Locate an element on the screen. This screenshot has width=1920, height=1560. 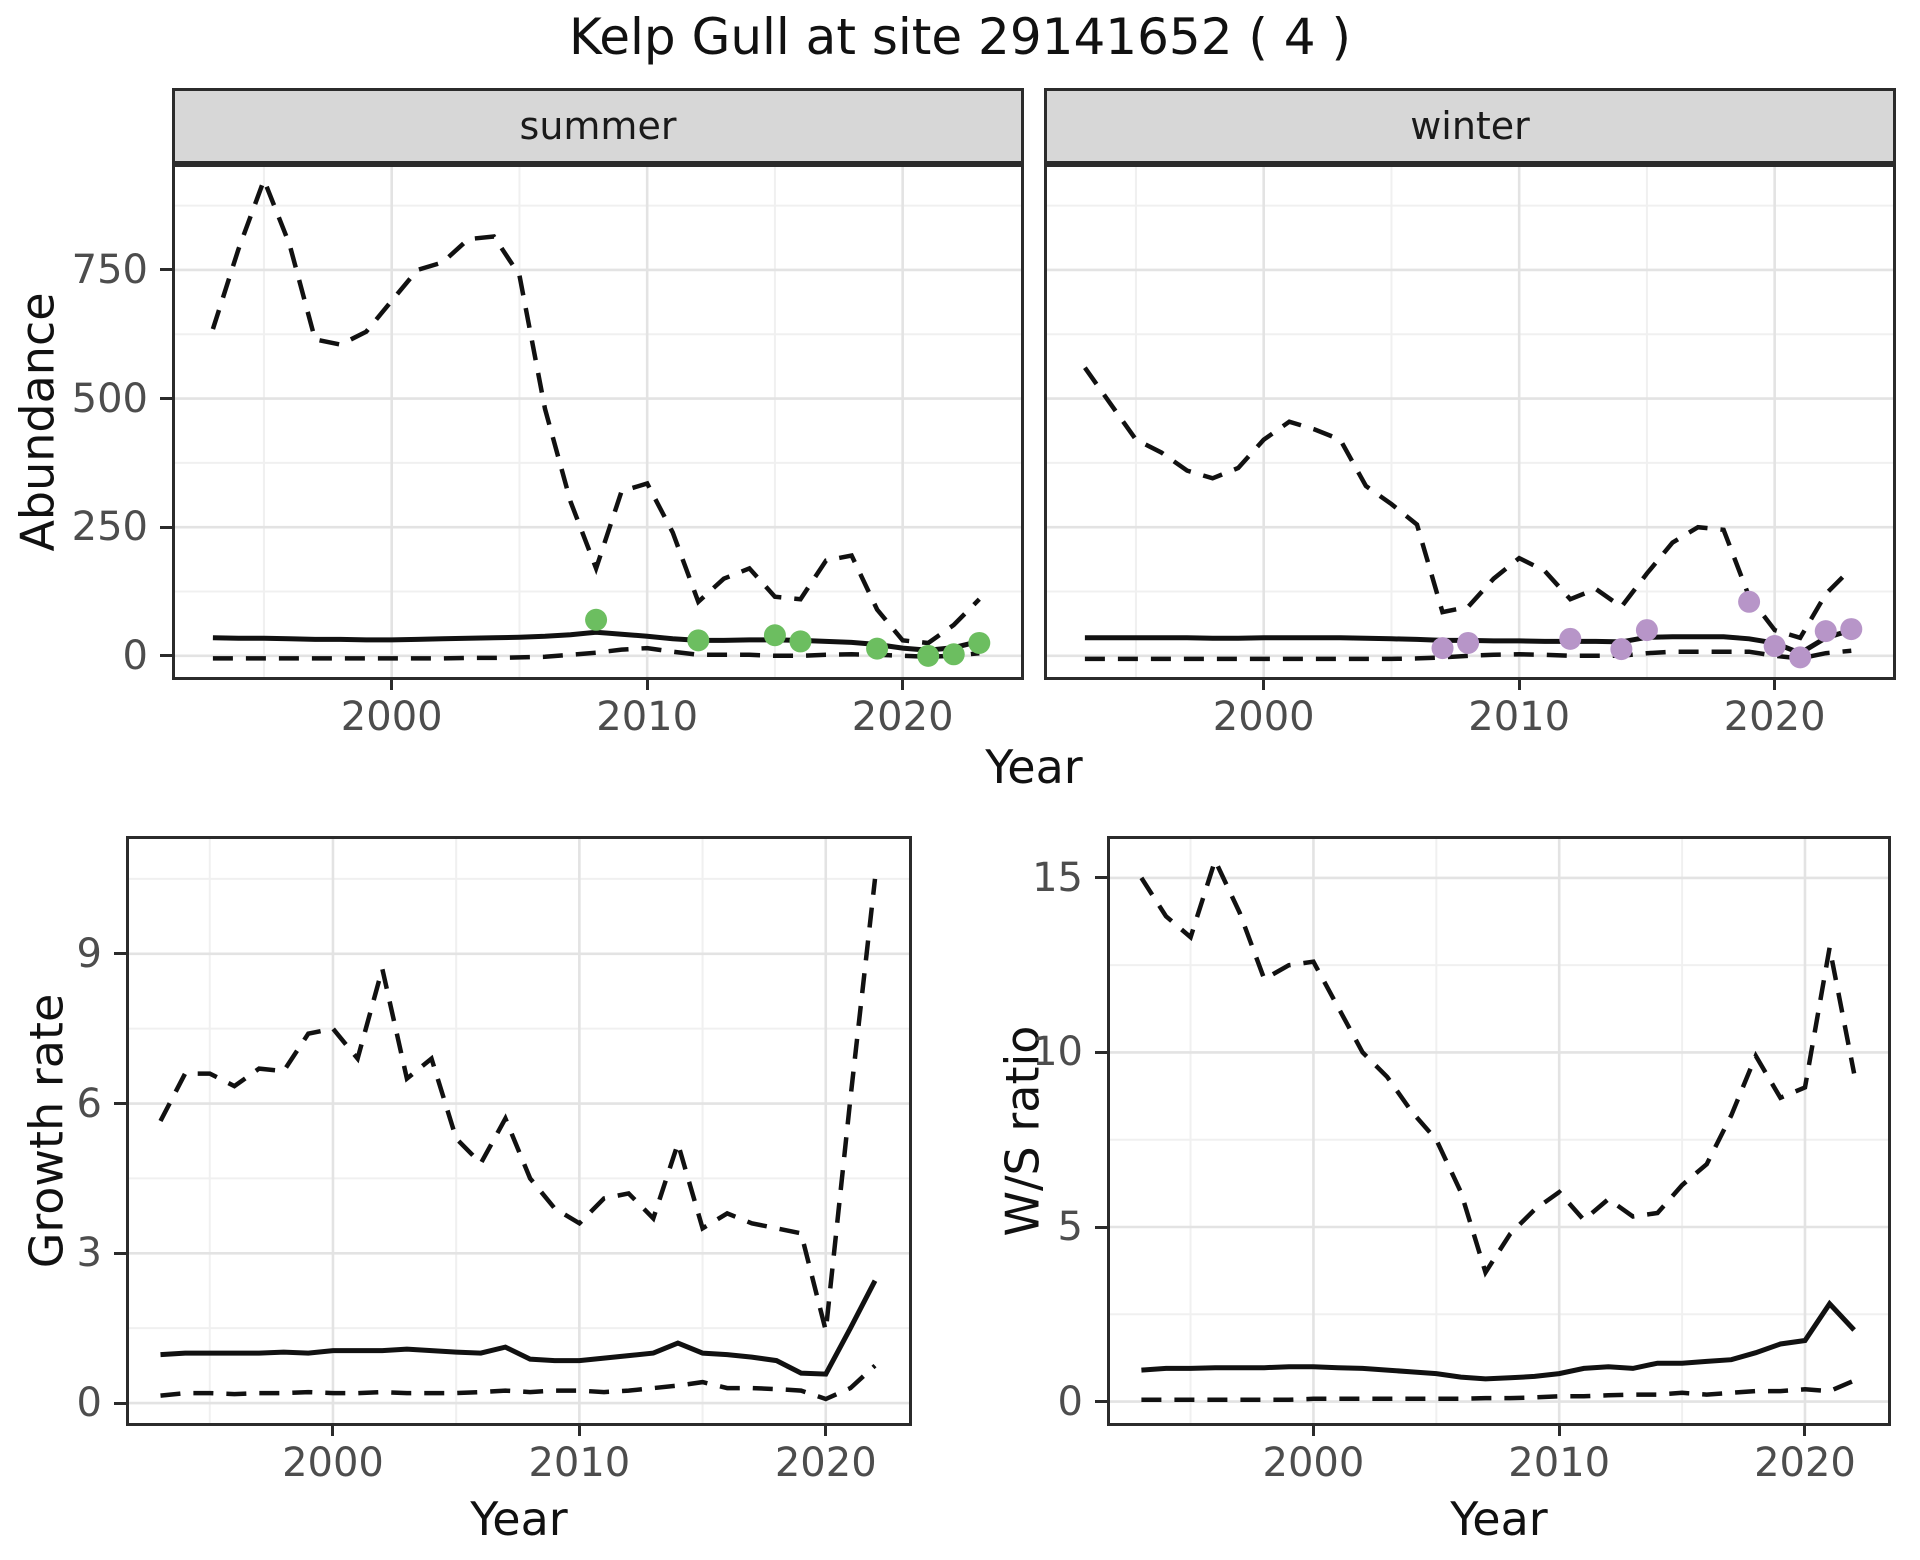
growth-rate-y-axis-title: Growth rate is located at coordinates (46, 1131).